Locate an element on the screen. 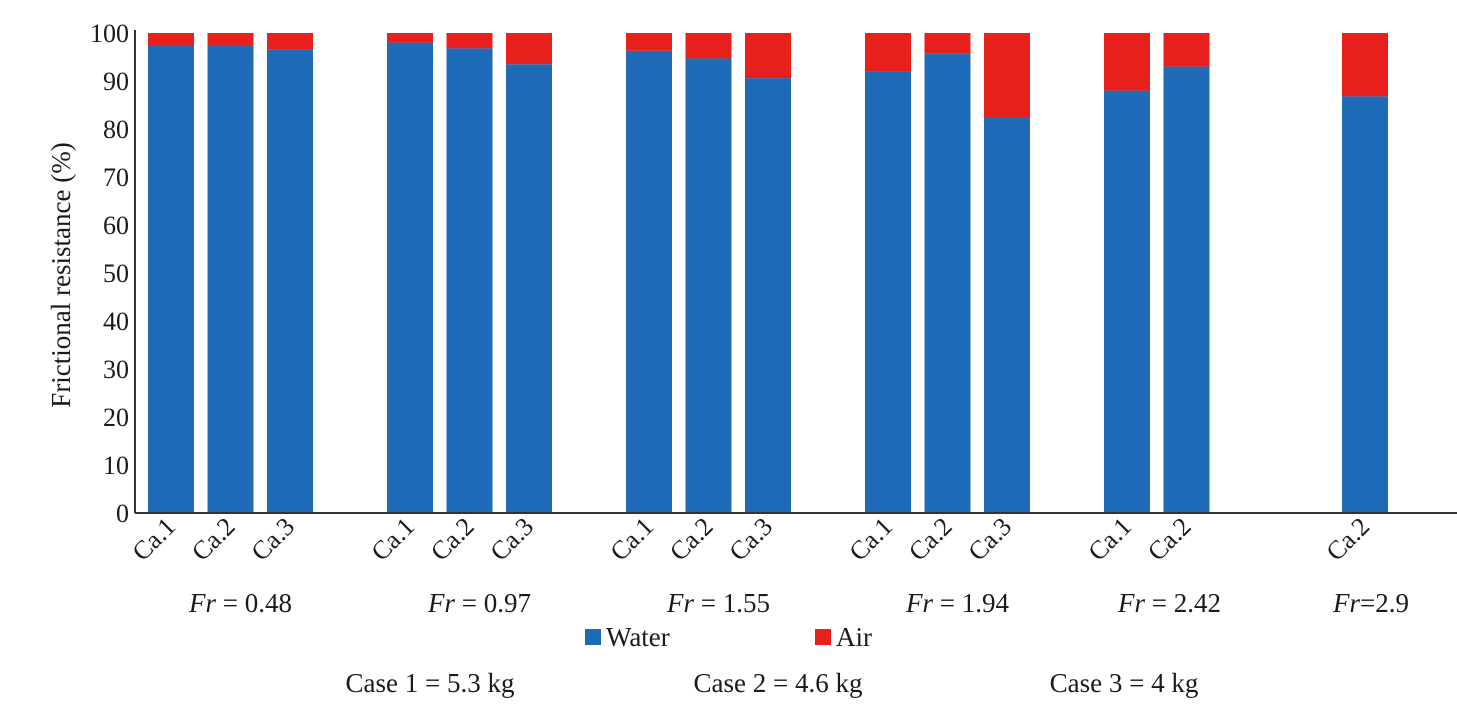  y-tick-label: 10 is located at coordinates (116, 465).